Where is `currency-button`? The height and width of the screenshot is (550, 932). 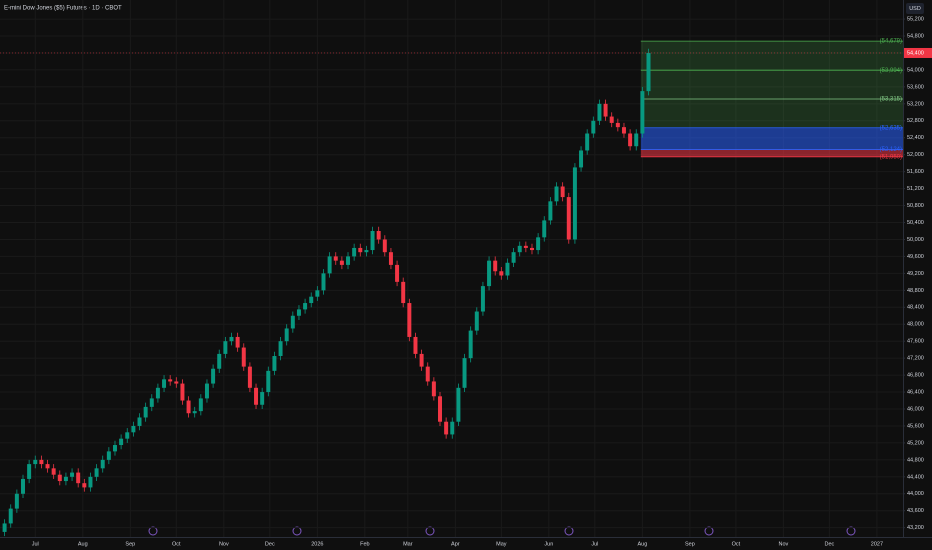 currency-button is located at coordinates (915, 8).